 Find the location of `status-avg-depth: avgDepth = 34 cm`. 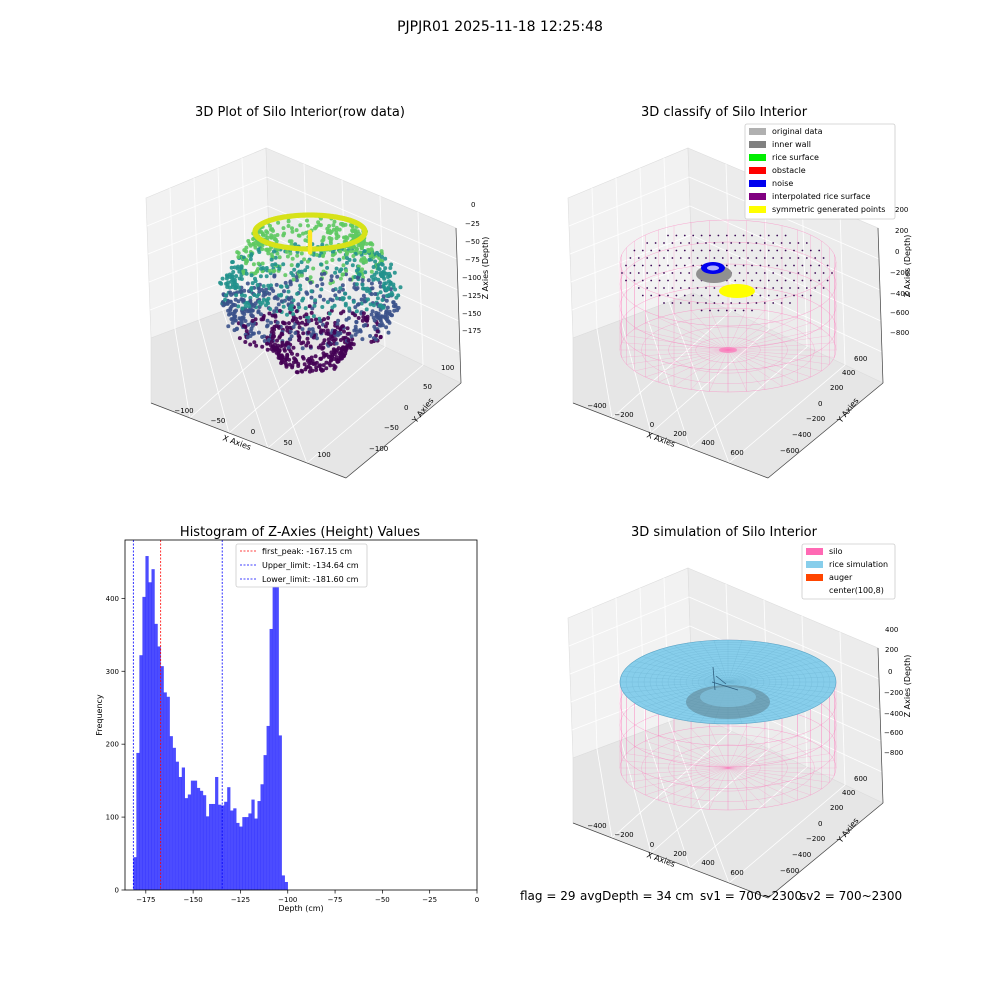

status-avg-depth: avgDepth = 34 cm is located at coordinates (637, 896).